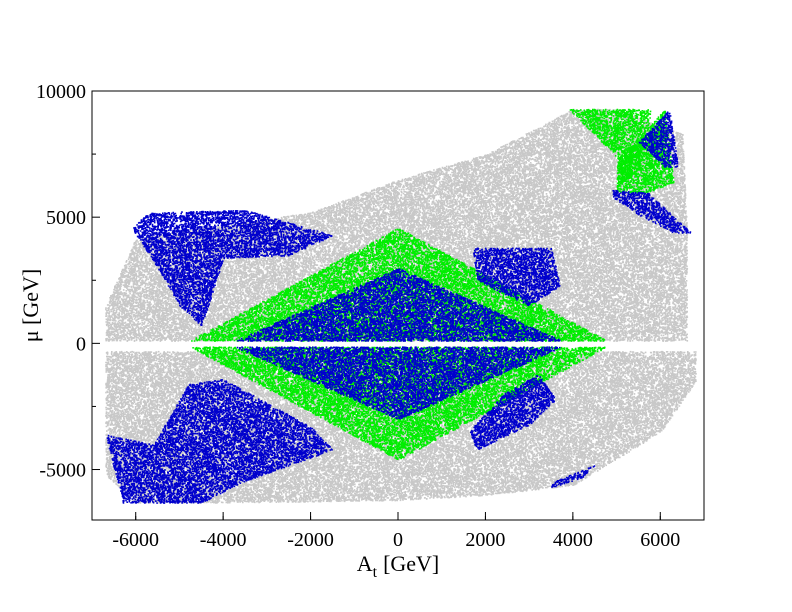 The width and height of the screenshot is (792, 612). I want to click on x-axis-title-unit: [GeV], so click(411, 563).